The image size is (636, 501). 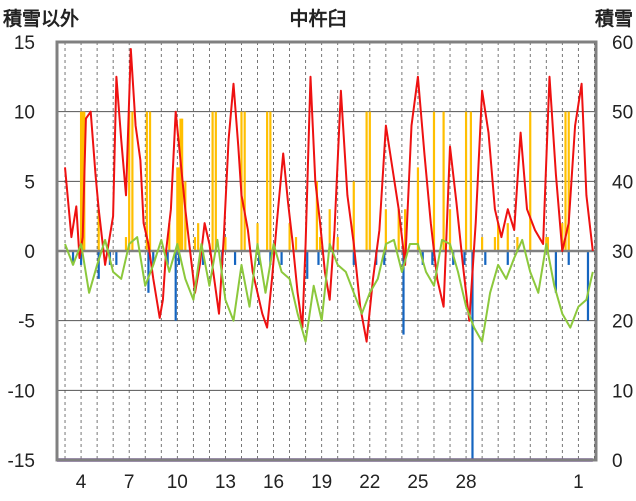 I want to click on x-tick-label: 28, so click(x=465, y=482).